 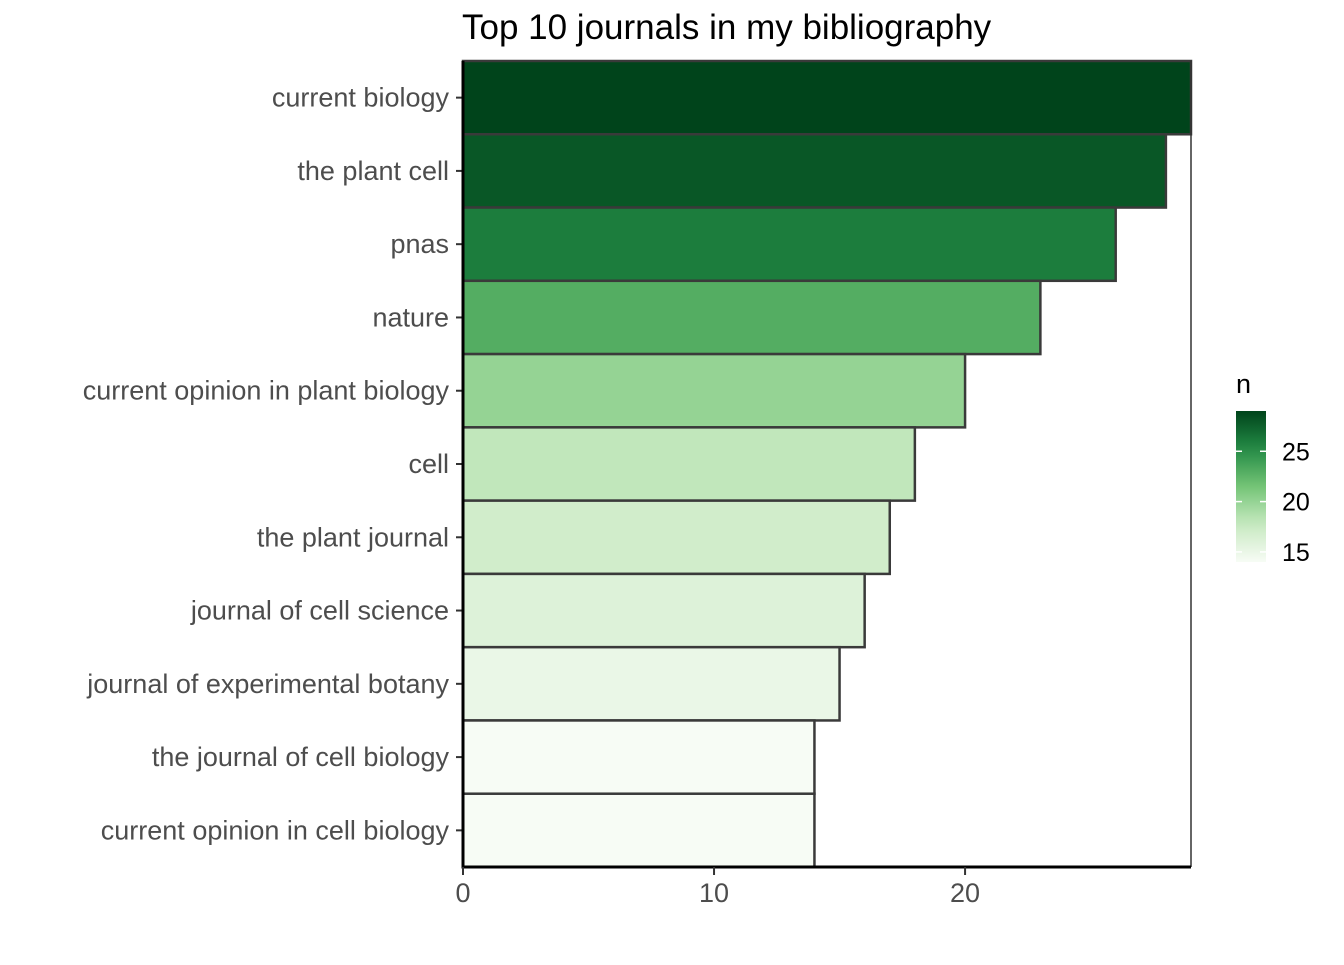 What do you see at coordinates (965, 893) in the screenshot?
I see `x-tick-label: 20` at bounding box center [965, 893].